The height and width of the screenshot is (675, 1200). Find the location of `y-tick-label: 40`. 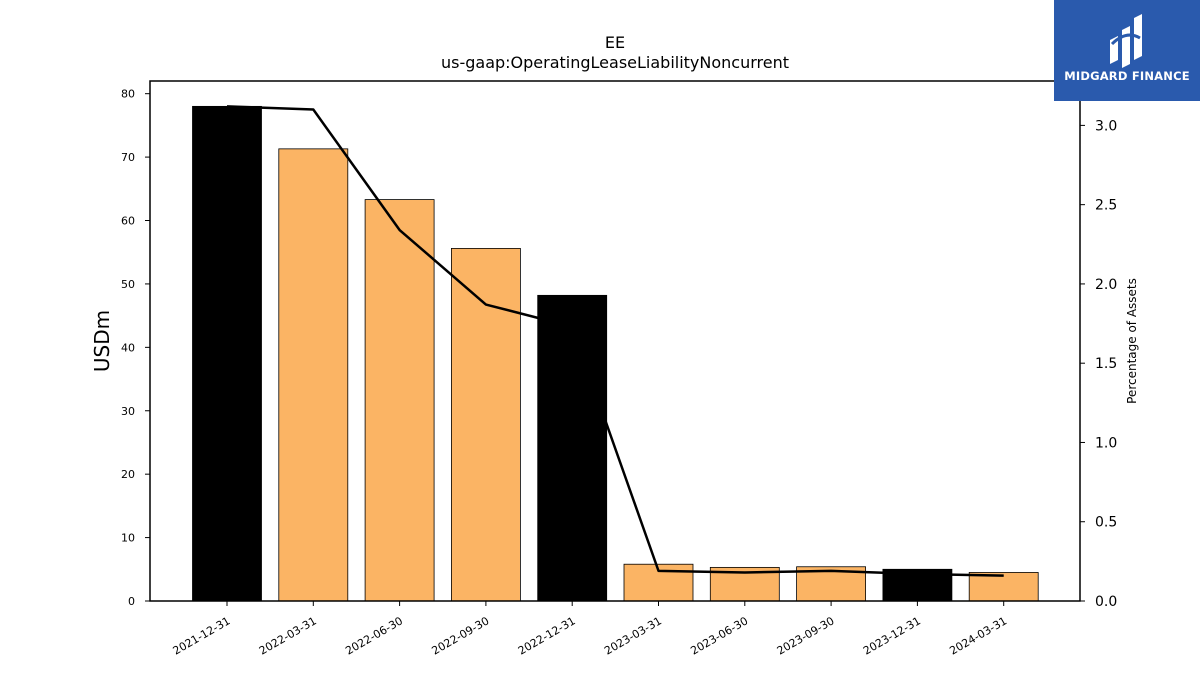

y-tick-label: 40 is located at coordinates (128, 347).